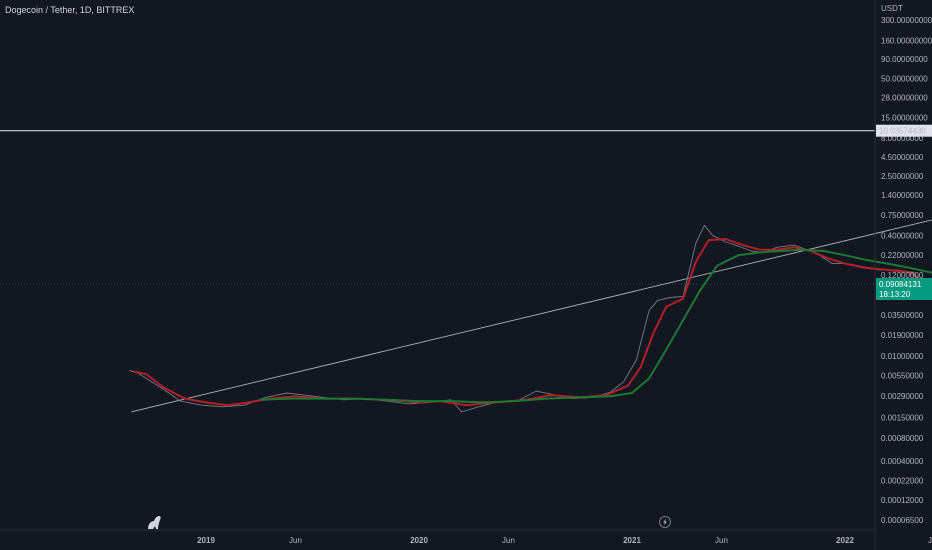  I want to click on current-price-value: 0.09084131, so click(900, 284).